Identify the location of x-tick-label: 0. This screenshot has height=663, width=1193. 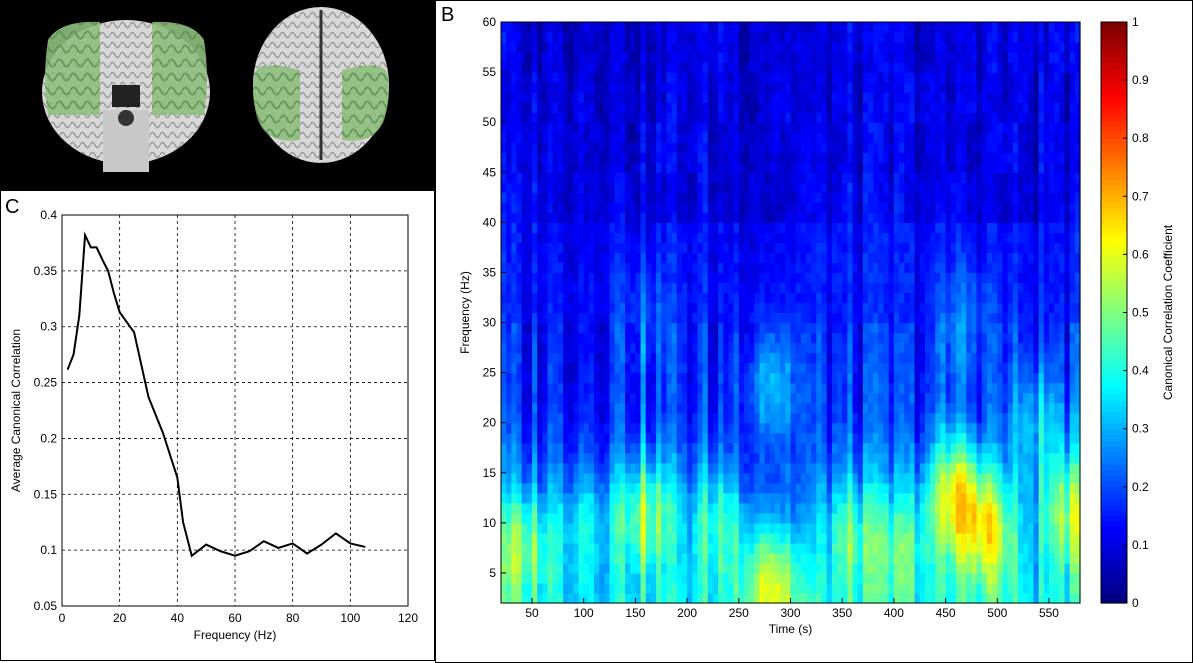
(62, 618).